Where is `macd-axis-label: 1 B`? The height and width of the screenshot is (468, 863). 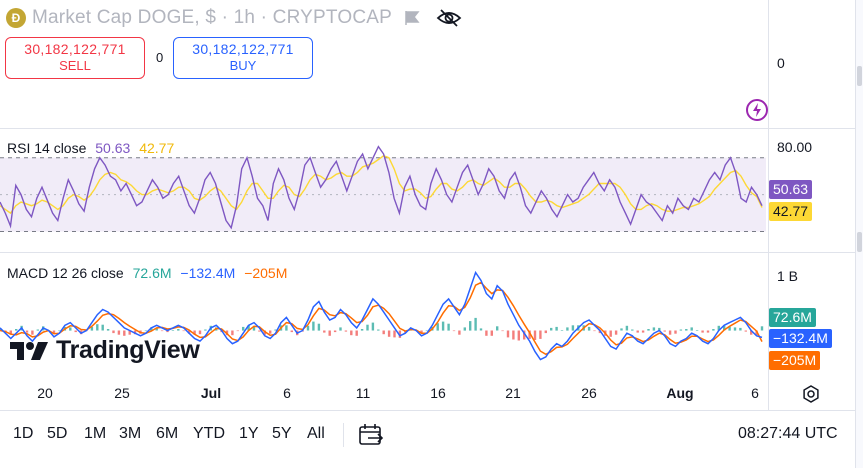 macd-axis-label: 1 B is located at coordinates (788, 276).